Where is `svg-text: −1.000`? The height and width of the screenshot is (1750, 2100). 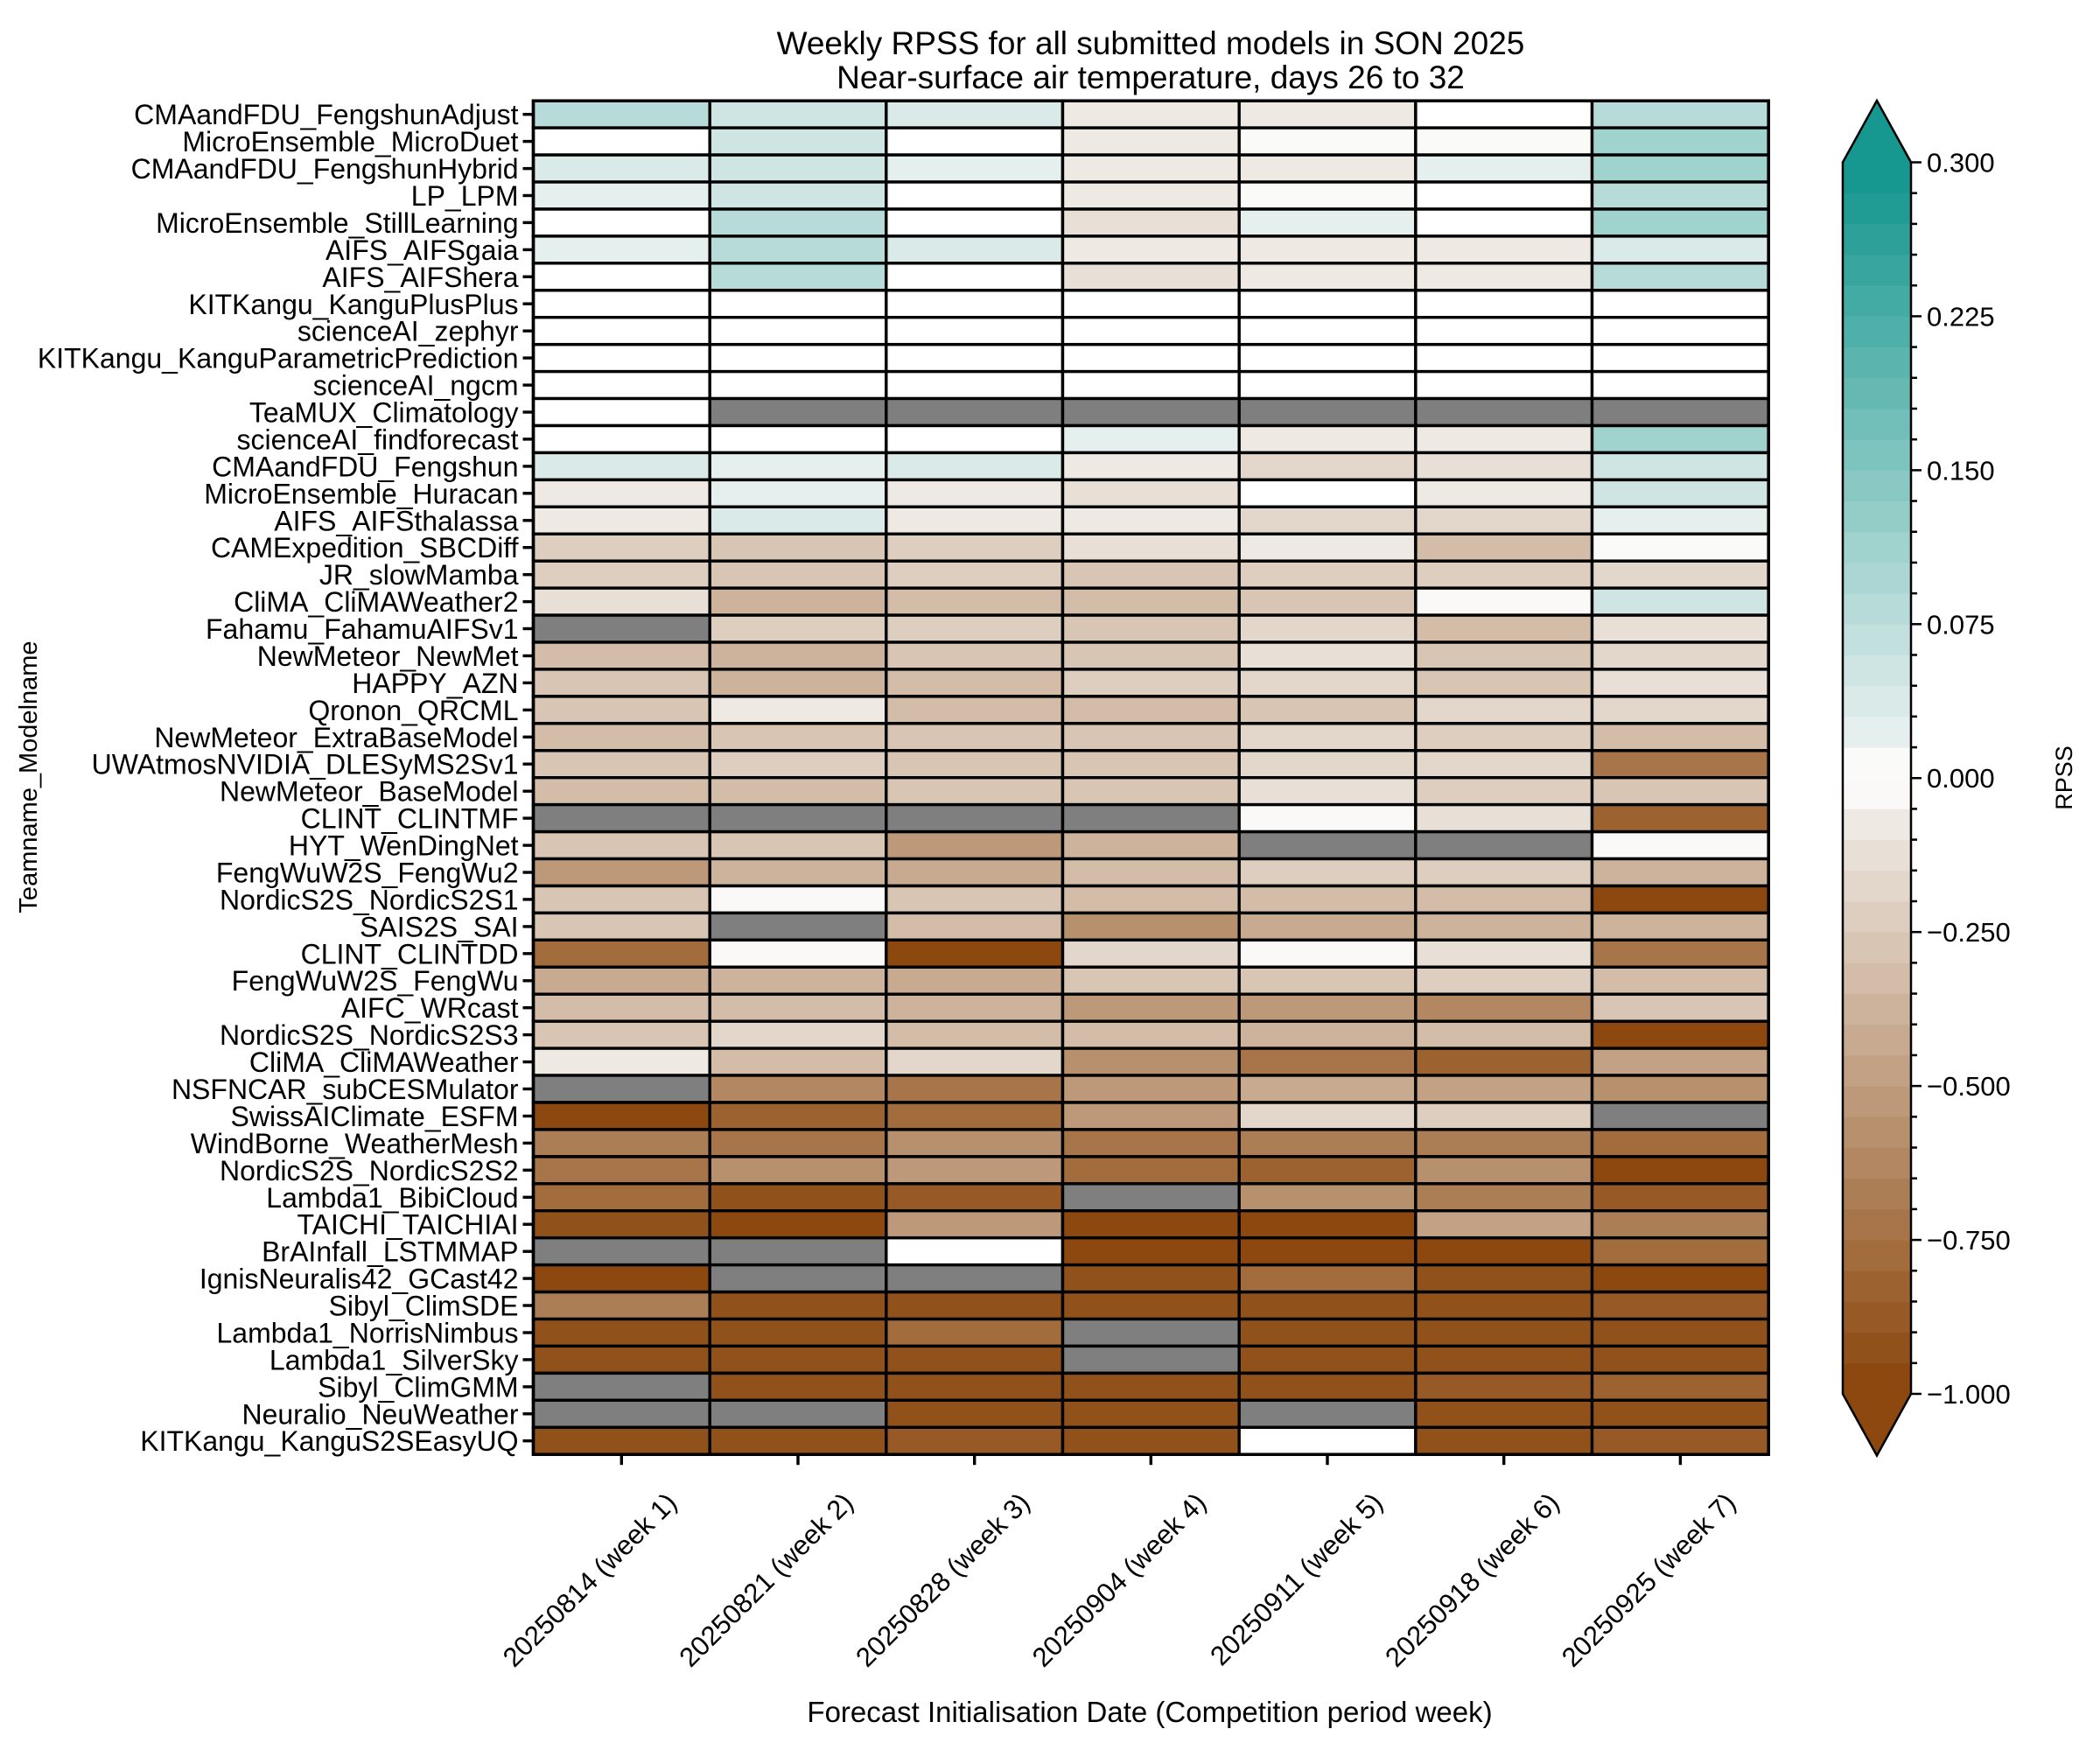
svg-text: −1.000 is located at coordinates (1969, 1394).